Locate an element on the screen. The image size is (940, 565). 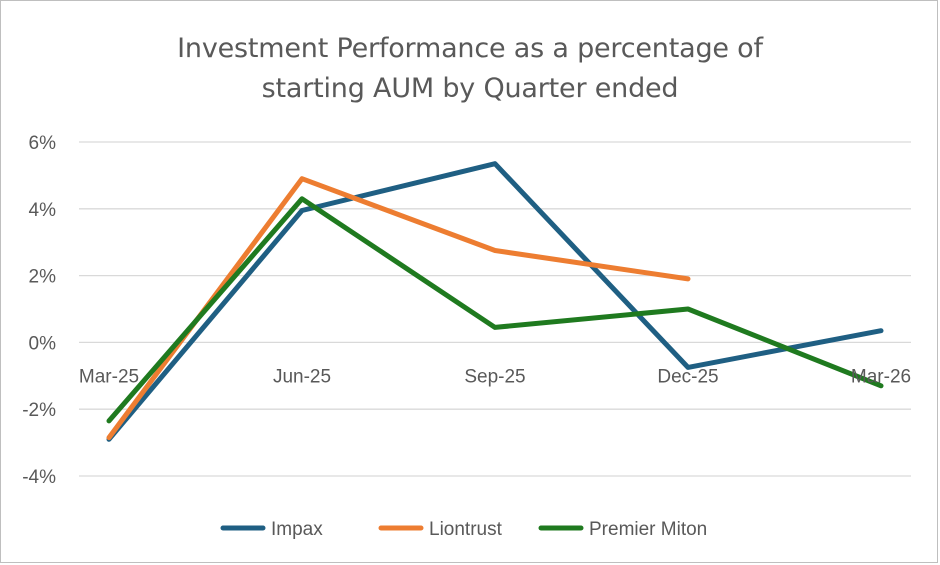
y-tick-label: 0% is located at coordinates (43, 343).